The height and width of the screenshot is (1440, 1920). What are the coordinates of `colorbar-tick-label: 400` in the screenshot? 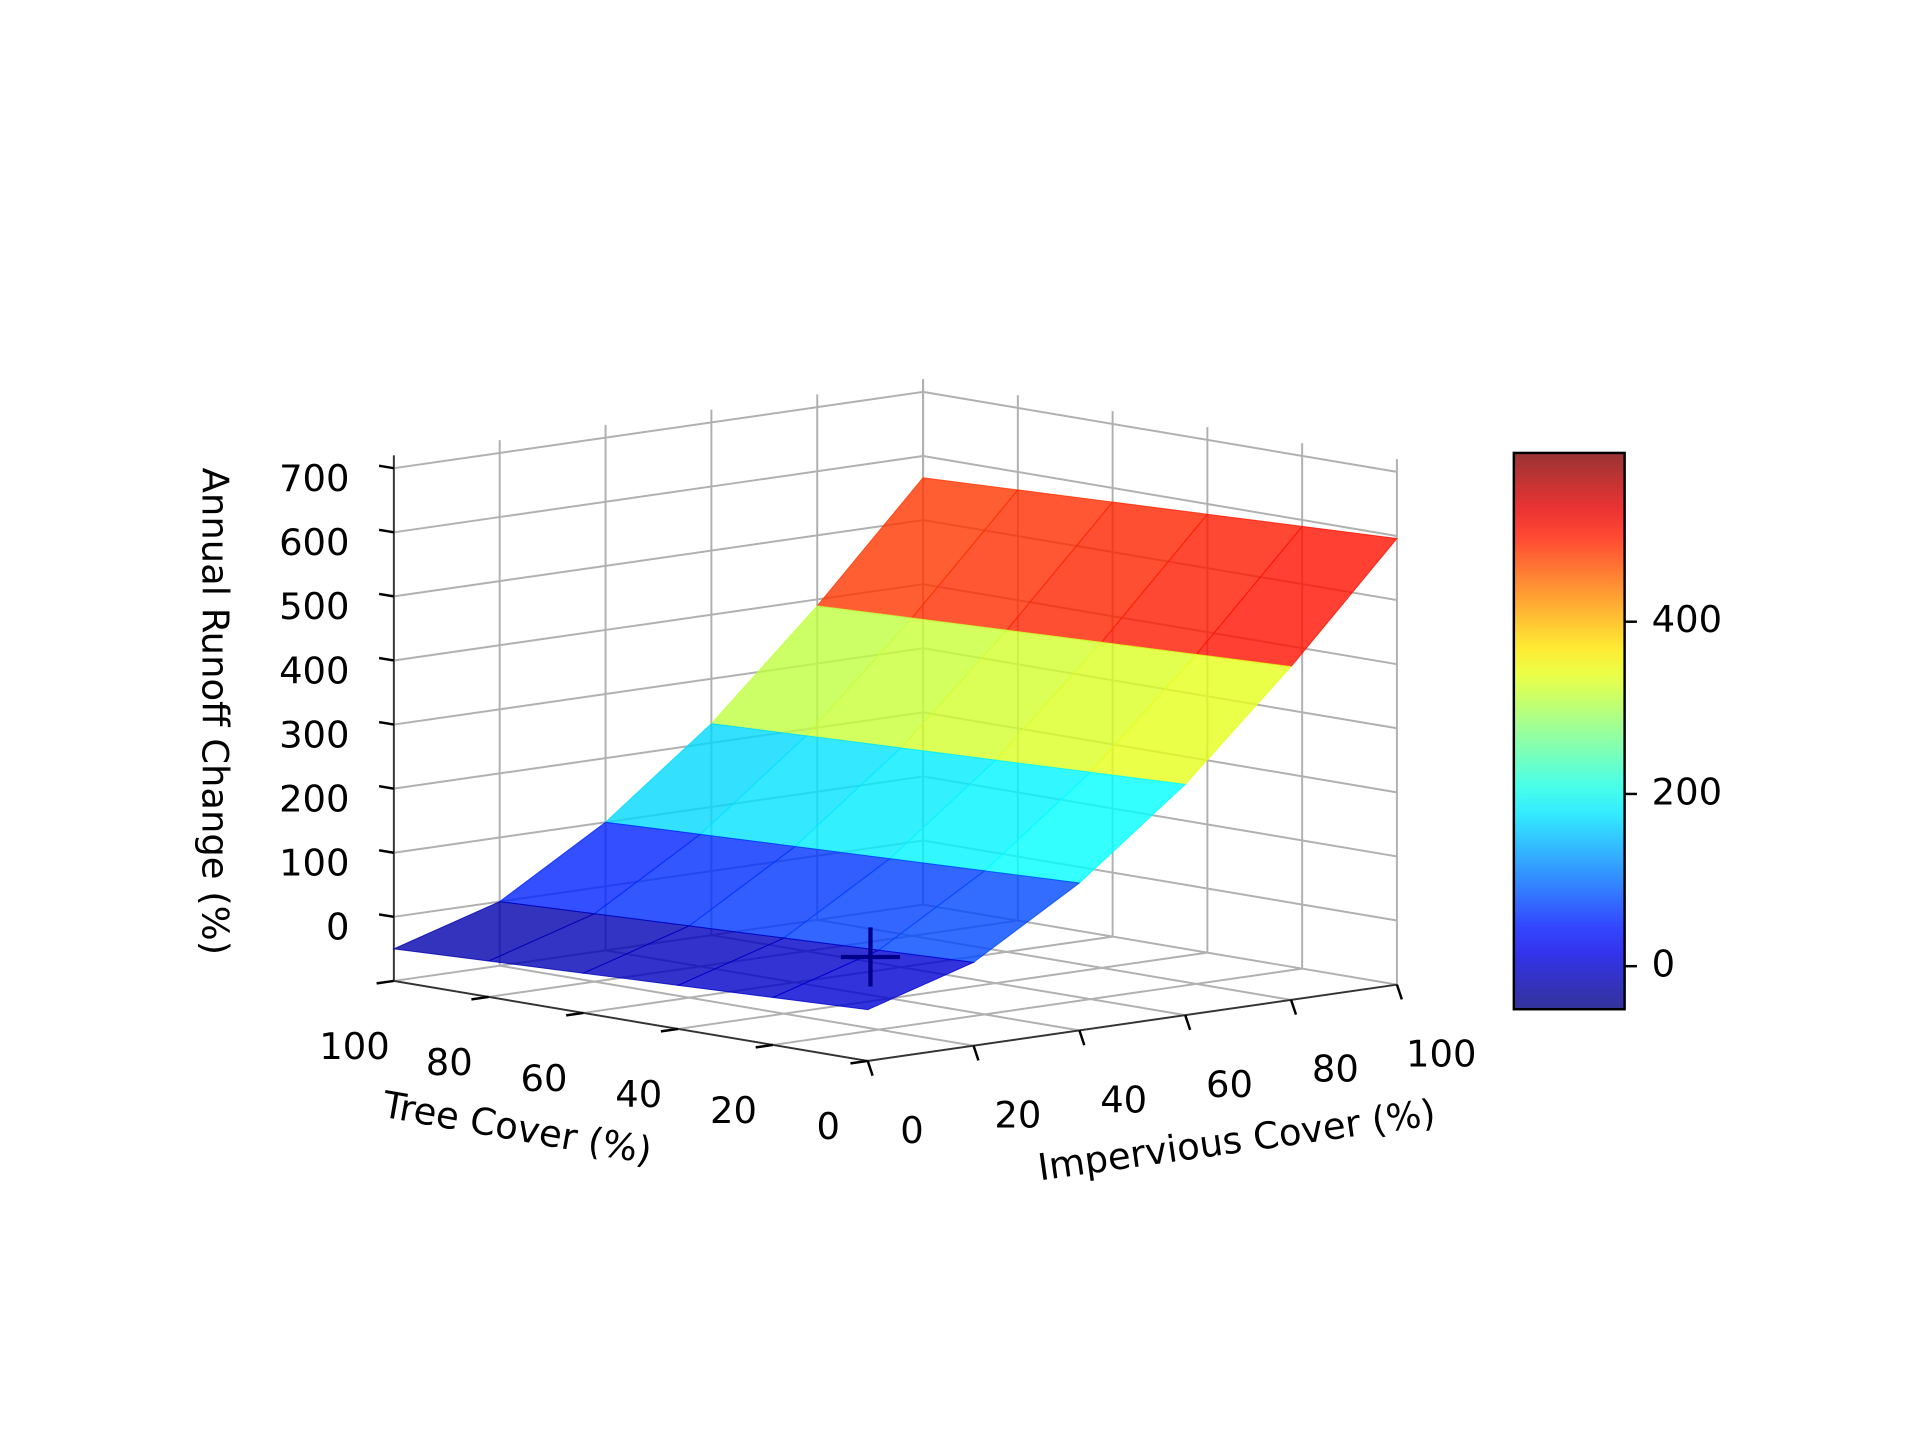 It's located at (1687, 619).